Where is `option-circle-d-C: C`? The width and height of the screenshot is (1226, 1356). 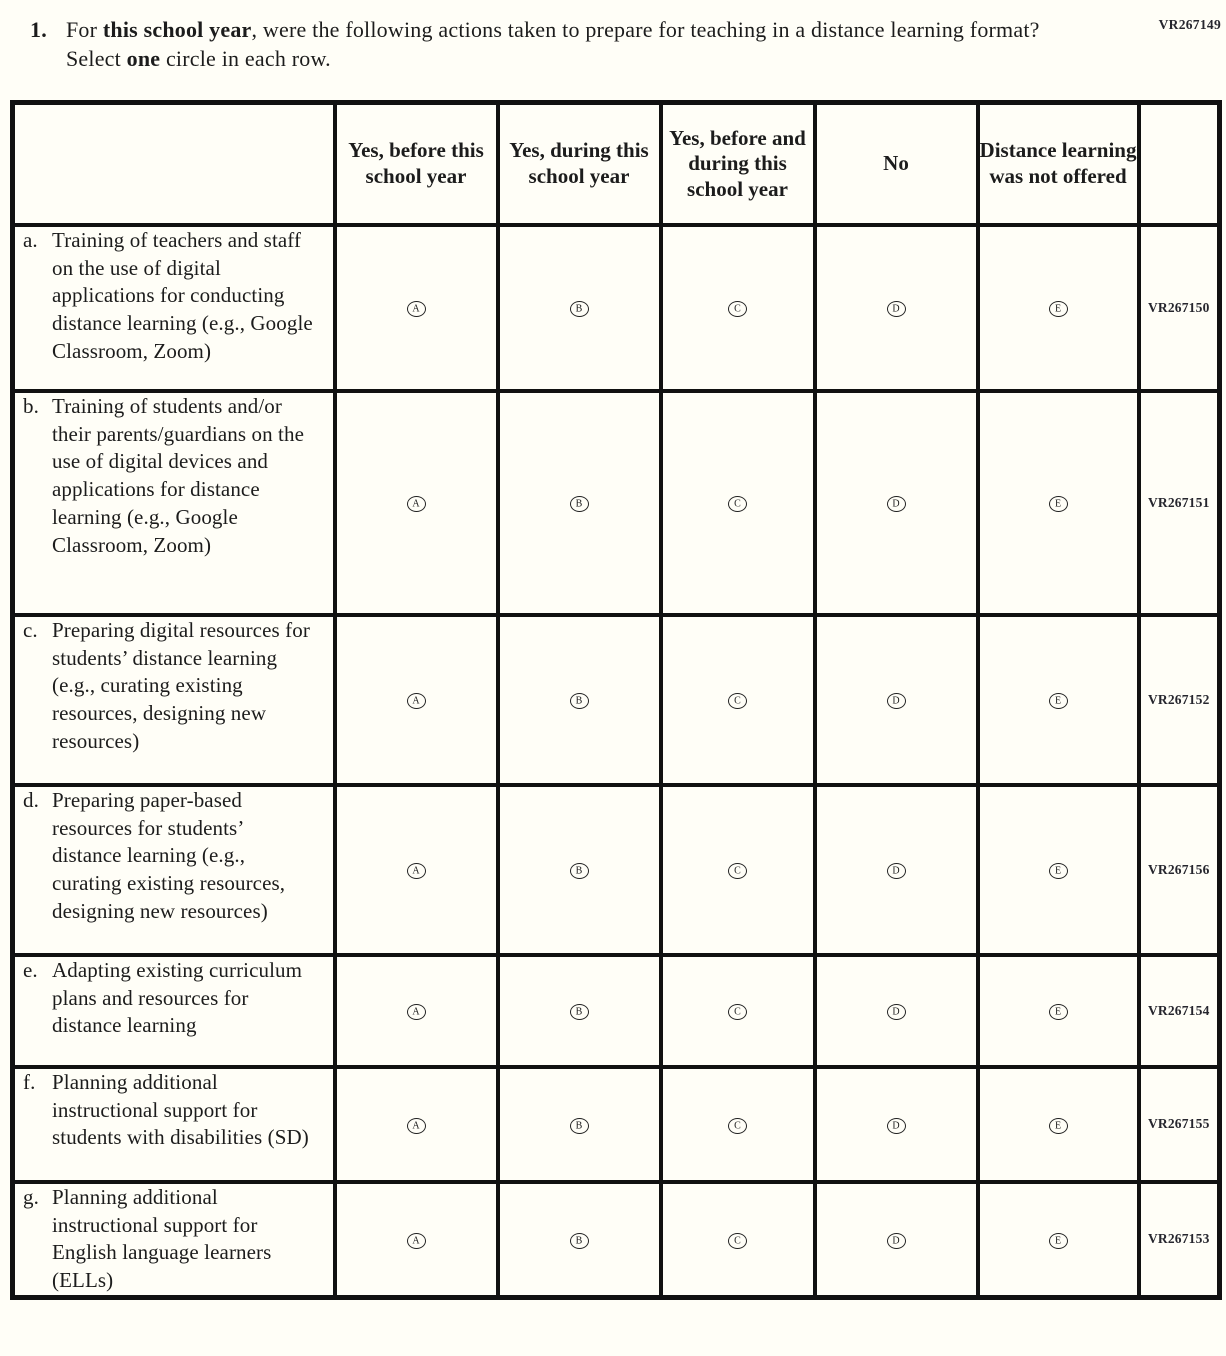
option-circle-d-C: C is located at coordinates (737, 871).